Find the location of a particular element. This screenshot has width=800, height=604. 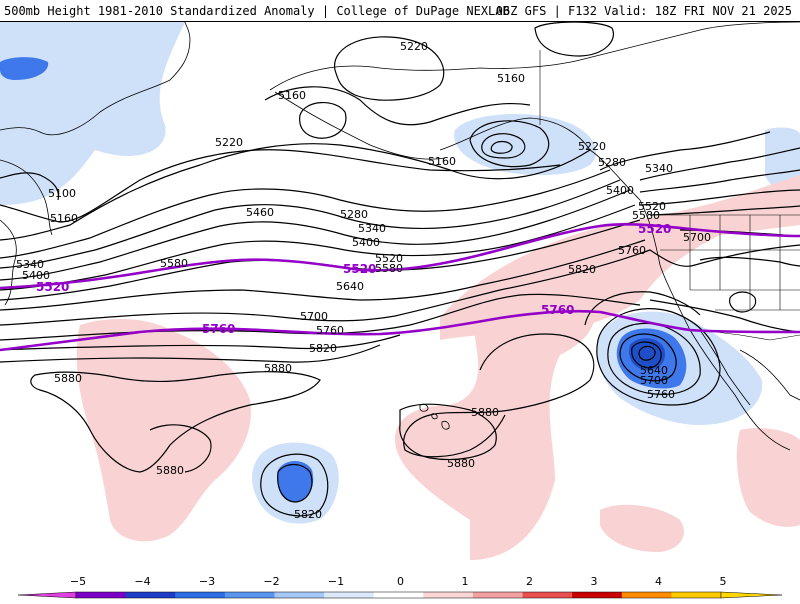

contour-5520-east is located at coordinates (719, 197).